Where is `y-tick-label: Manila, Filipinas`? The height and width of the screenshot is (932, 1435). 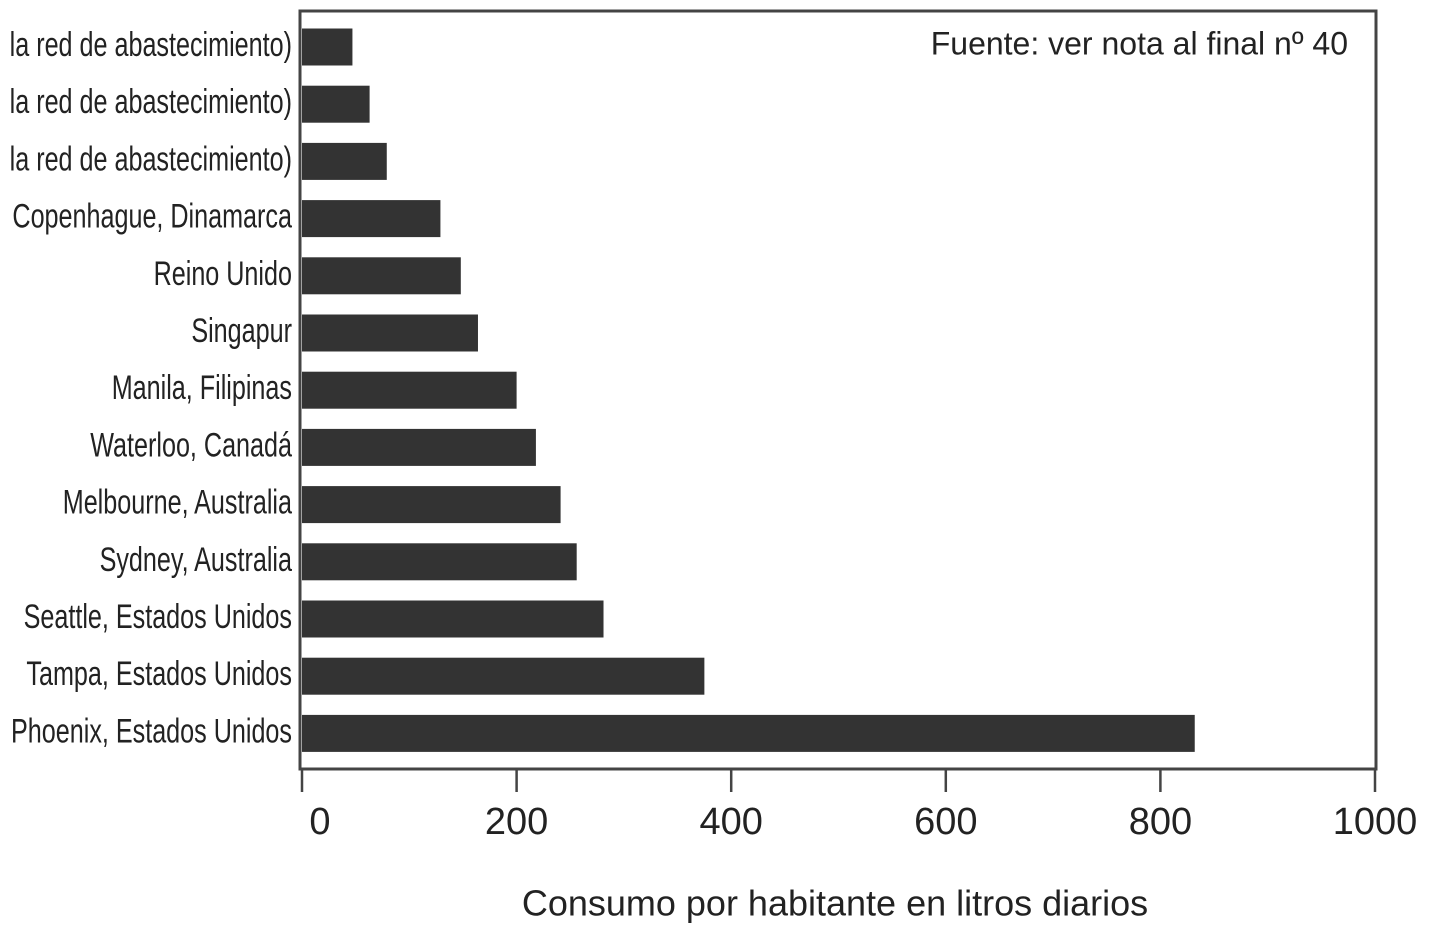
y-tick-label: Manila, Filipinas is located at coordinates (202, 389).